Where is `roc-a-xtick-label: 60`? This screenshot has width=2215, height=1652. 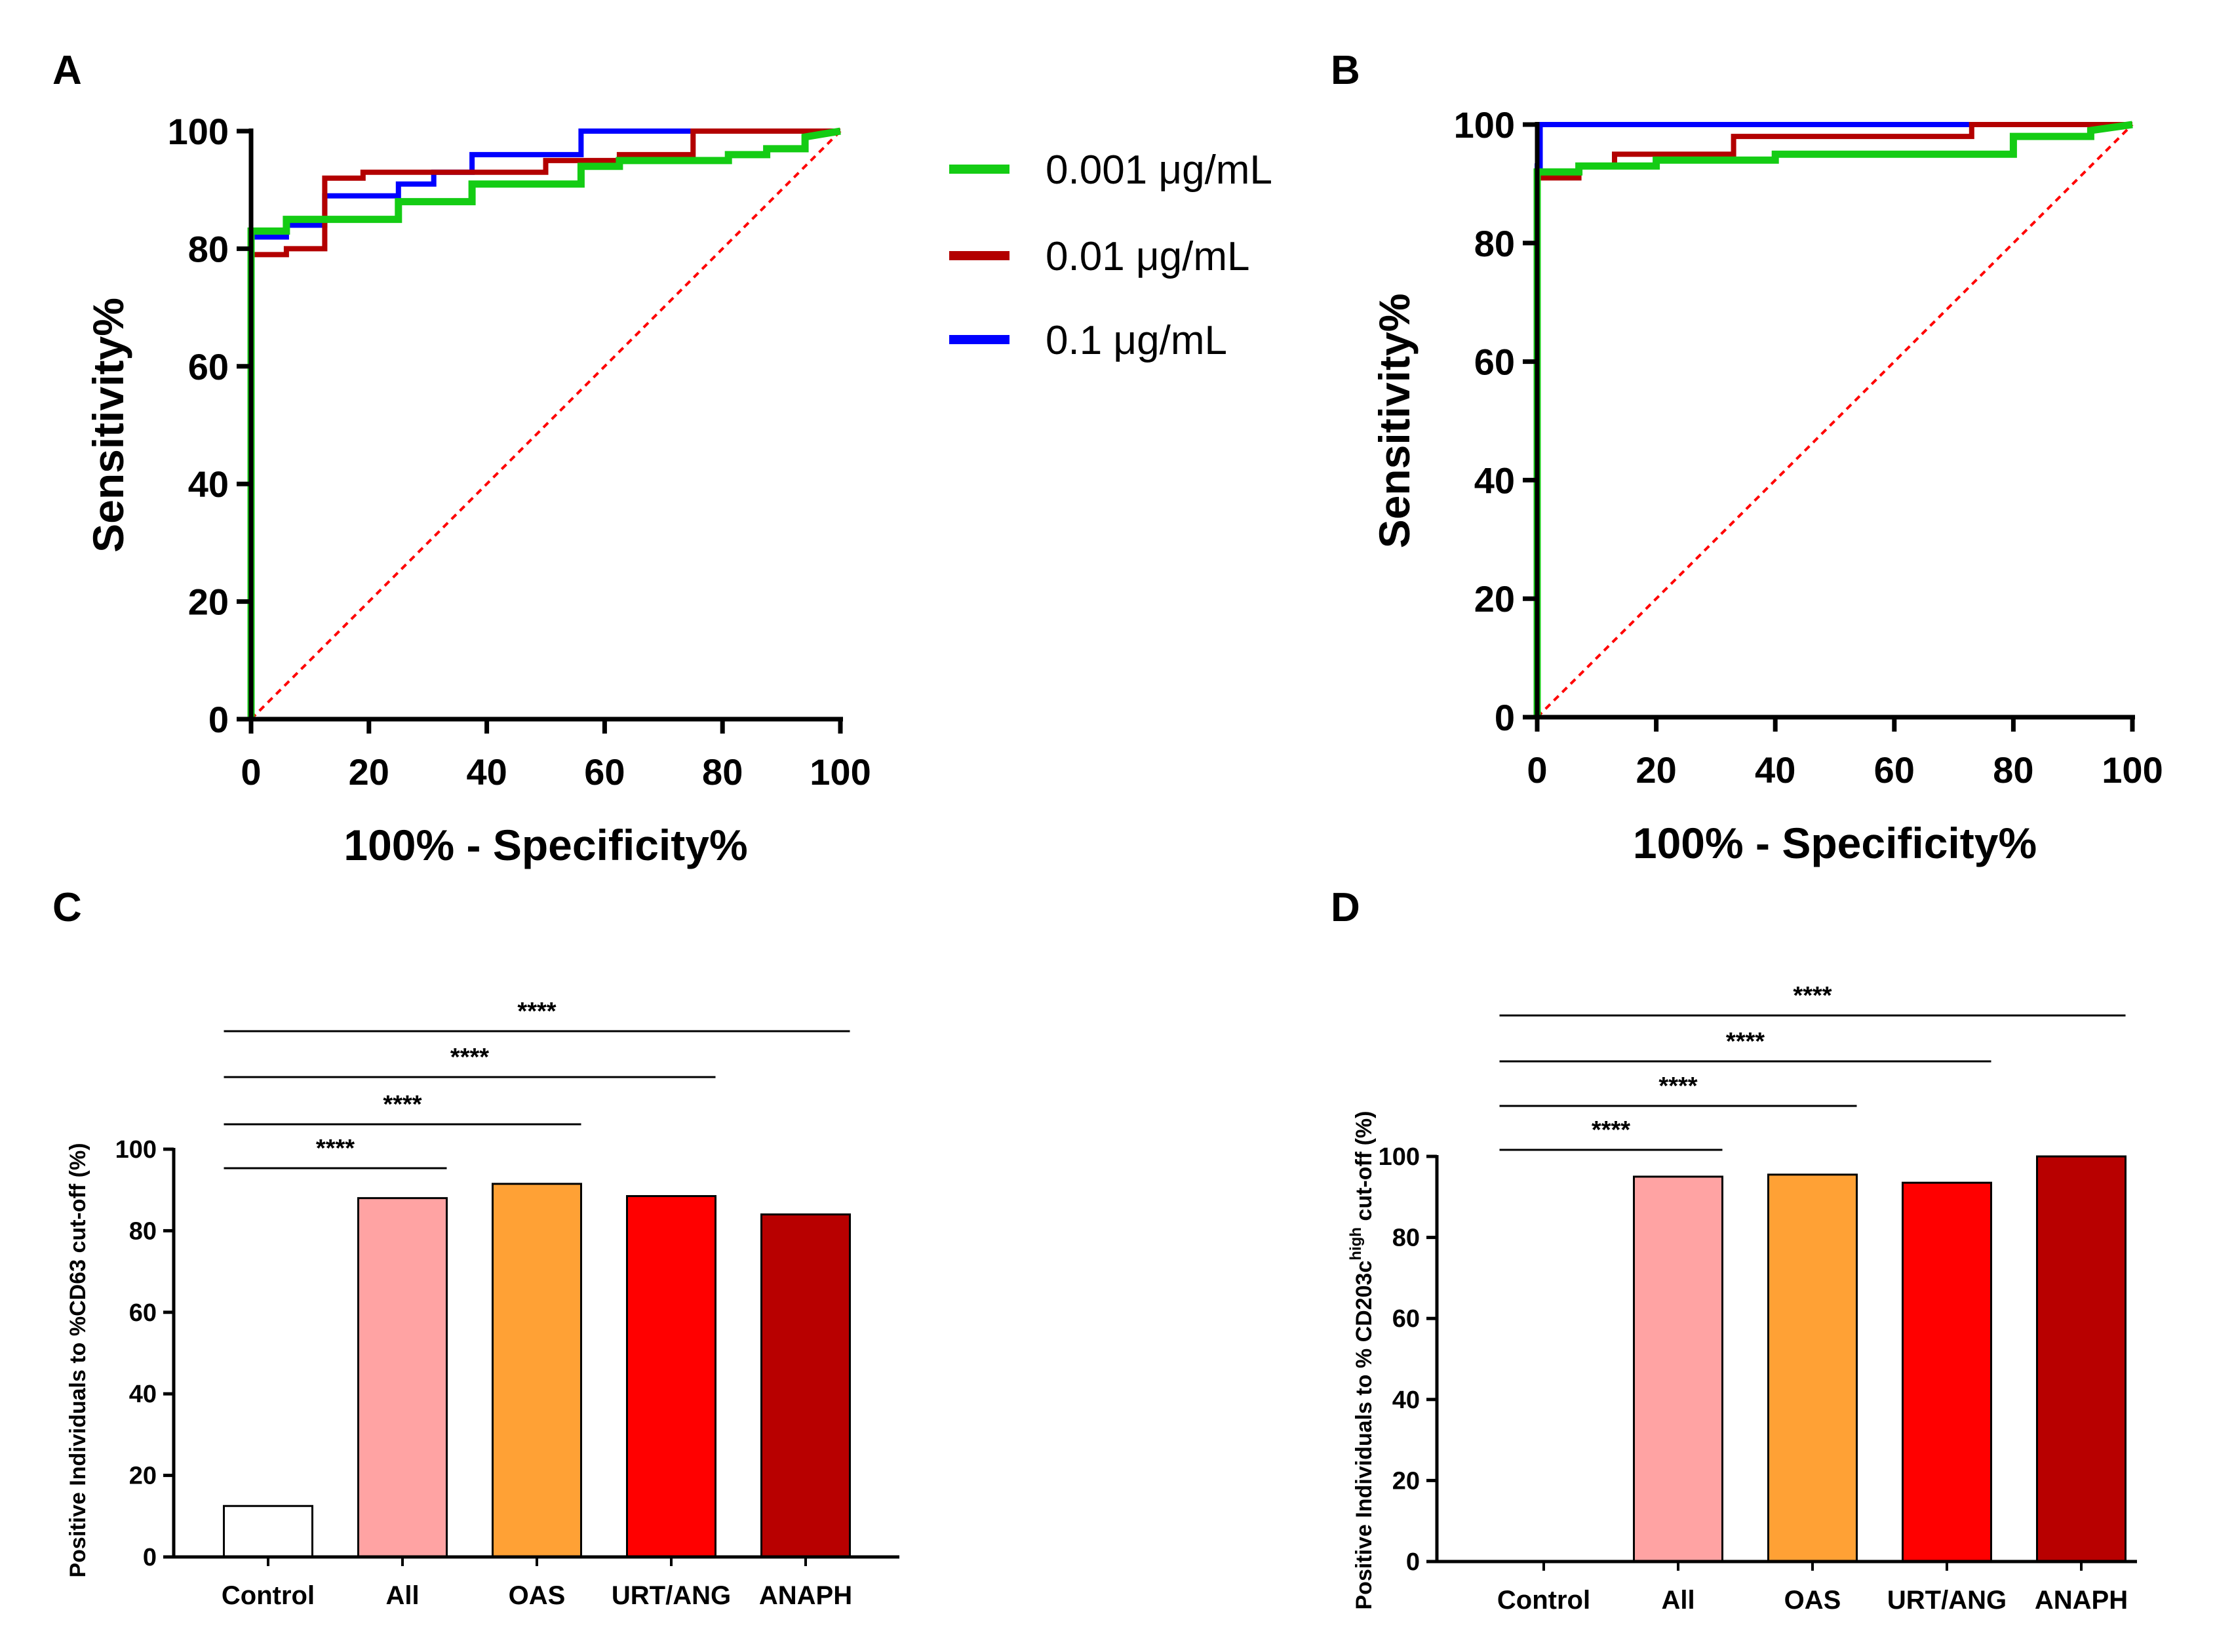 roc-a-xtick-label: 60 is located at coordinates (604, 772).